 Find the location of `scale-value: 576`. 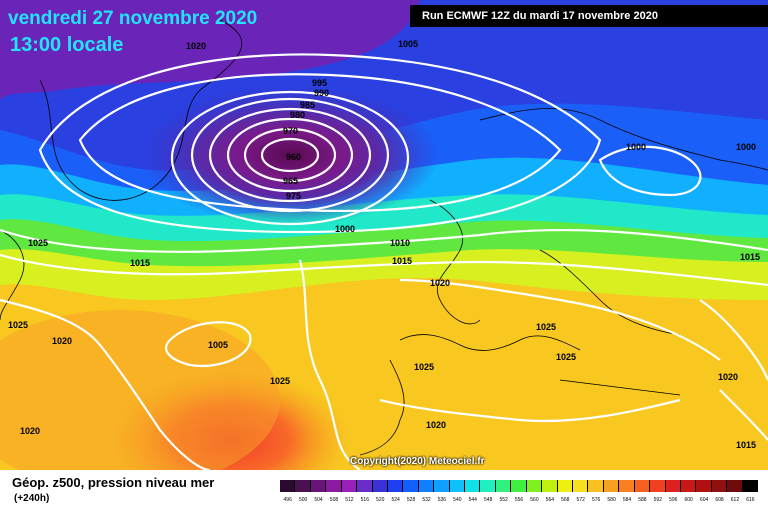

scale-value: 576 is located at coordinates (596, 500).